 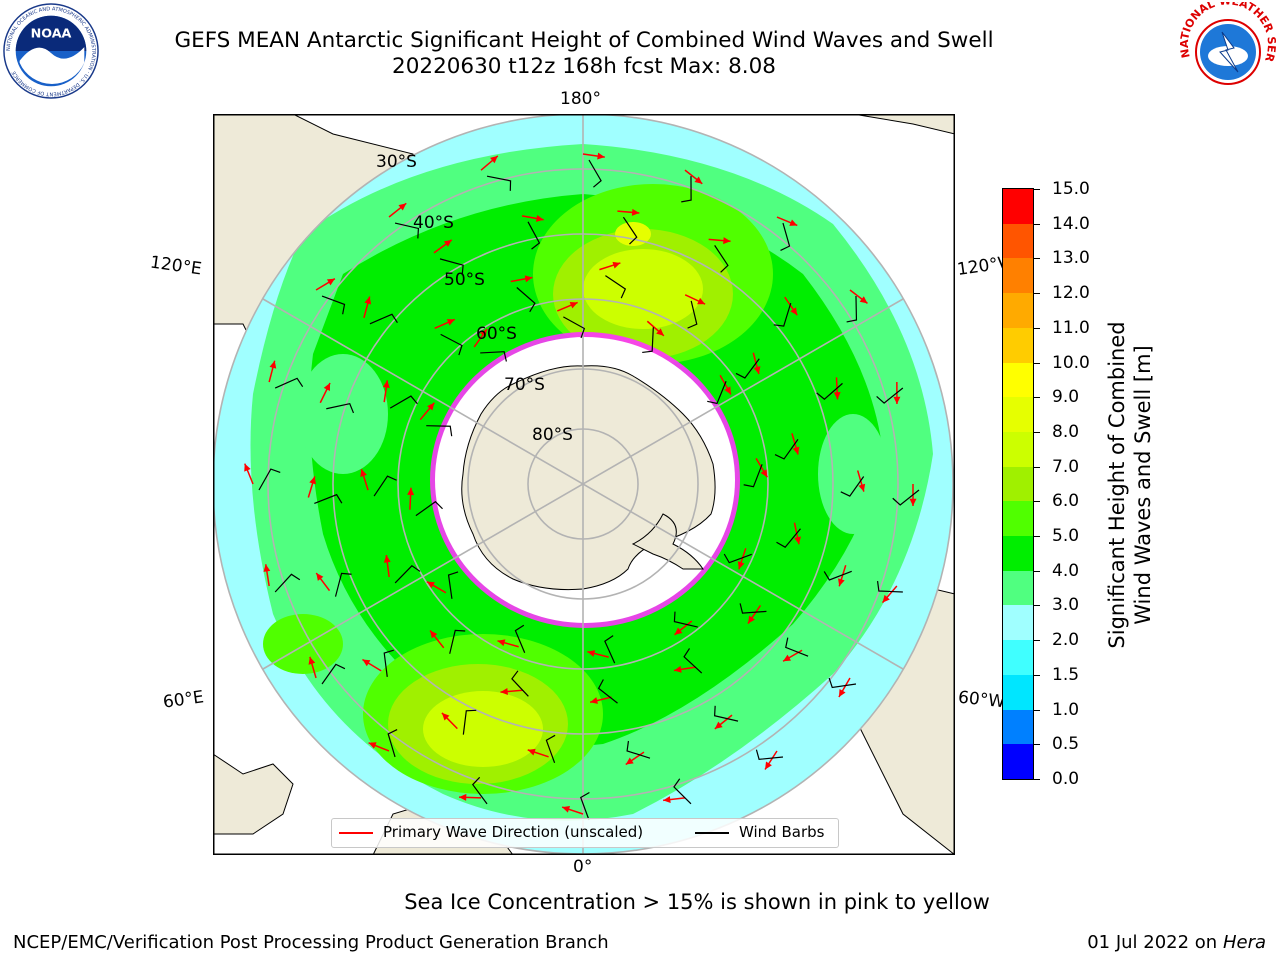 I want to click on lat-label-70s: 70°S, so click(x=524, y=385).